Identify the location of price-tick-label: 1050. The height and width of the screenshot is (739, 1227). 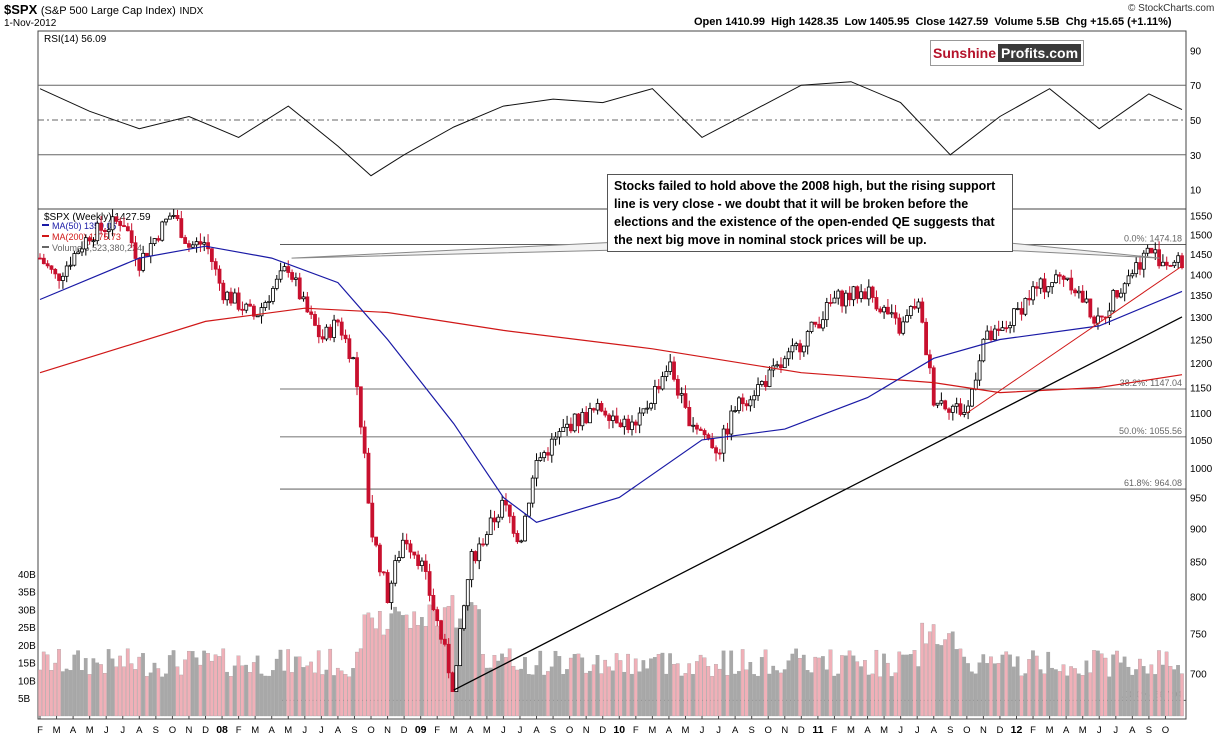
(1201, 441).